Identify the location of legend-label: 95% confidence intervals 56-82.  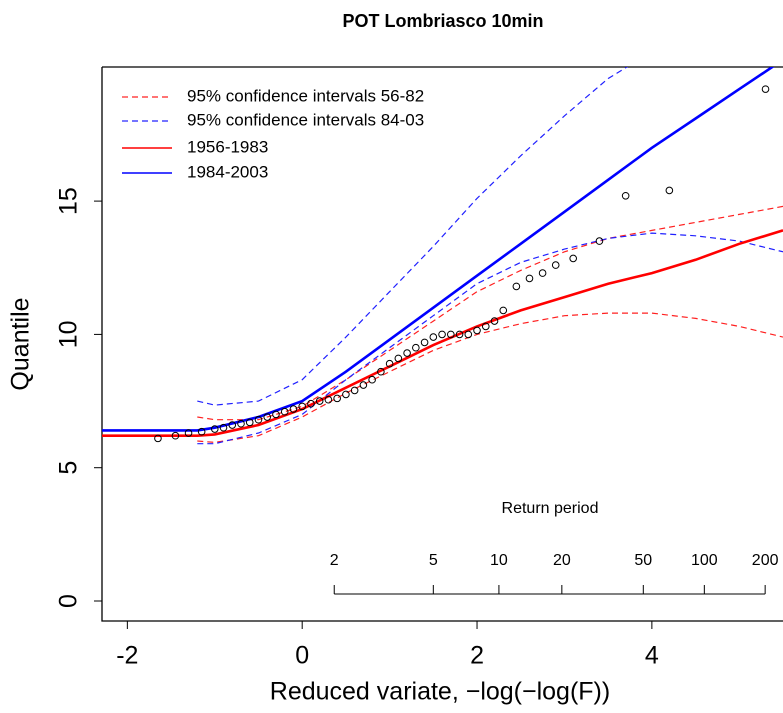
(305, 95).